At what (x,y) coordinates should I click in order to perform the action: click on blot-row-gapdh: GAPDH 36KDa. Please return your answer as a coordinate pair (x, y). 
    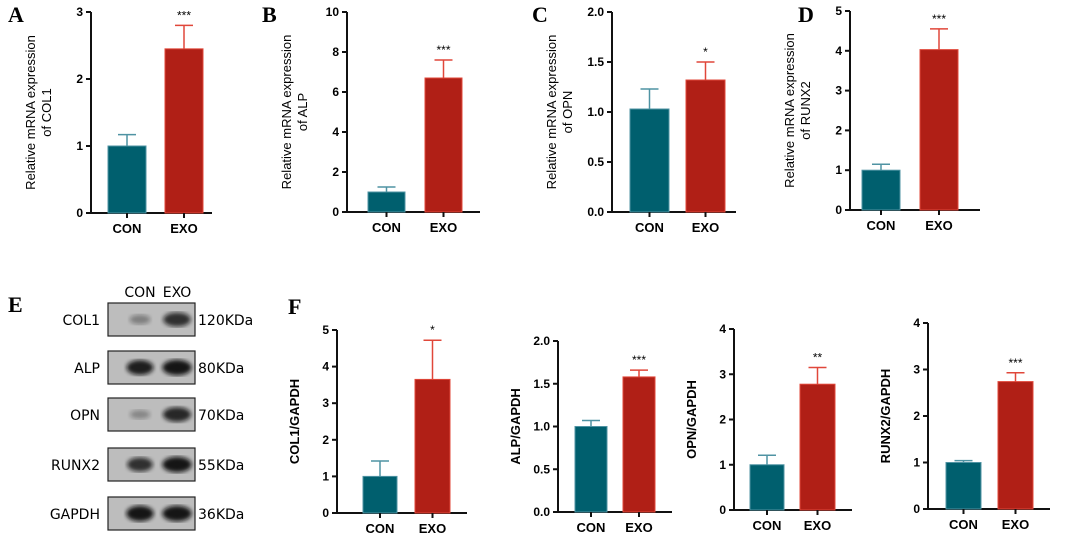
    Looking at the image, I should click on (147, 513).